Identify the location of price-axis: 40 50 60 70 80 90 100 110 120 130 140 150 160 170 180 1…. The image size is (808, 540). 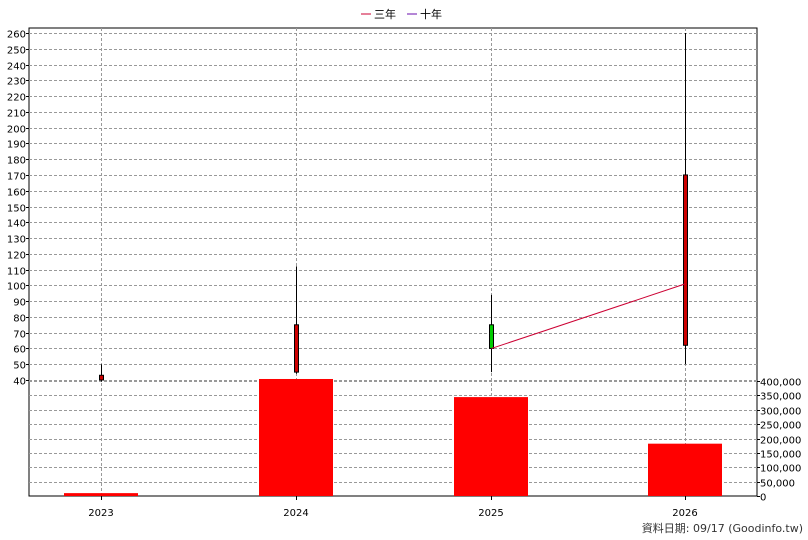
(18, 209).